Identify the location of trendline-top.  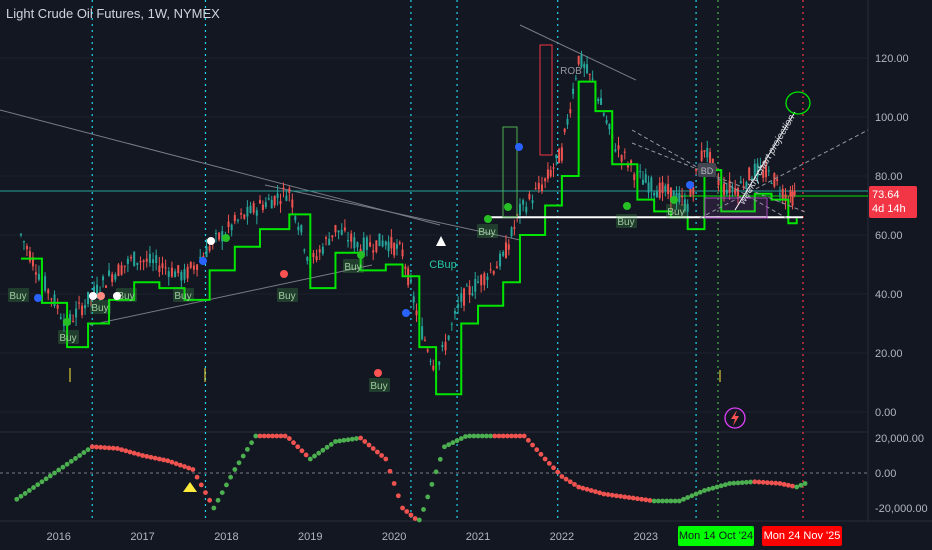
(578, 52).